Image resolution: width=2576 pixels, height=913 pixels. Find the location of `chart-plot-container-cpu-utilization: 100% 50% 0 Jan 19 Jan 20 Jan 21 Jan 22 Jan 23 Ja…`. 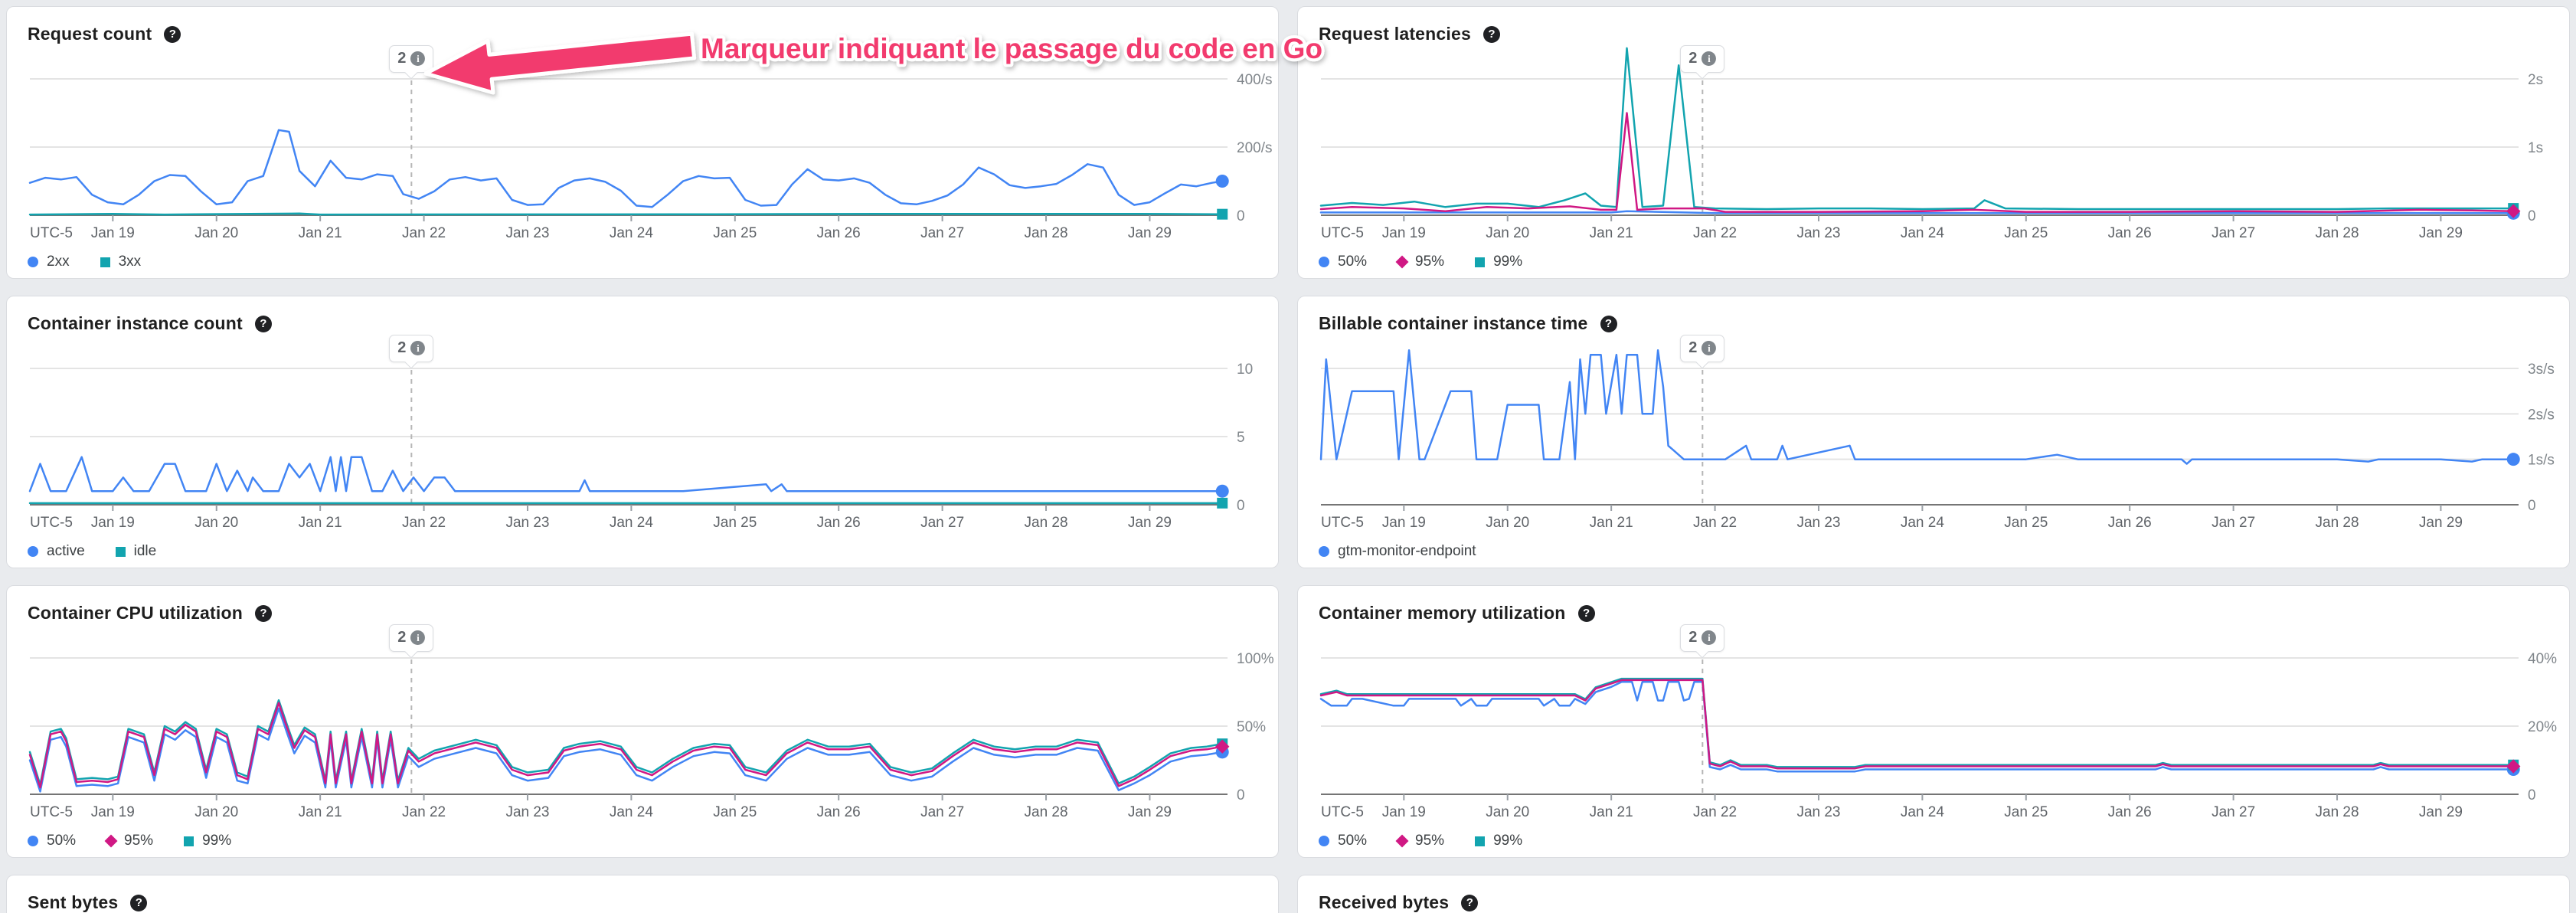

chart-plot-container-cpu-utilization: 100% 50% 0 Jan 19 Jan 20 Jan 21 Jan 22 Jan 23 Ja… is located at coordinates (643, 723).